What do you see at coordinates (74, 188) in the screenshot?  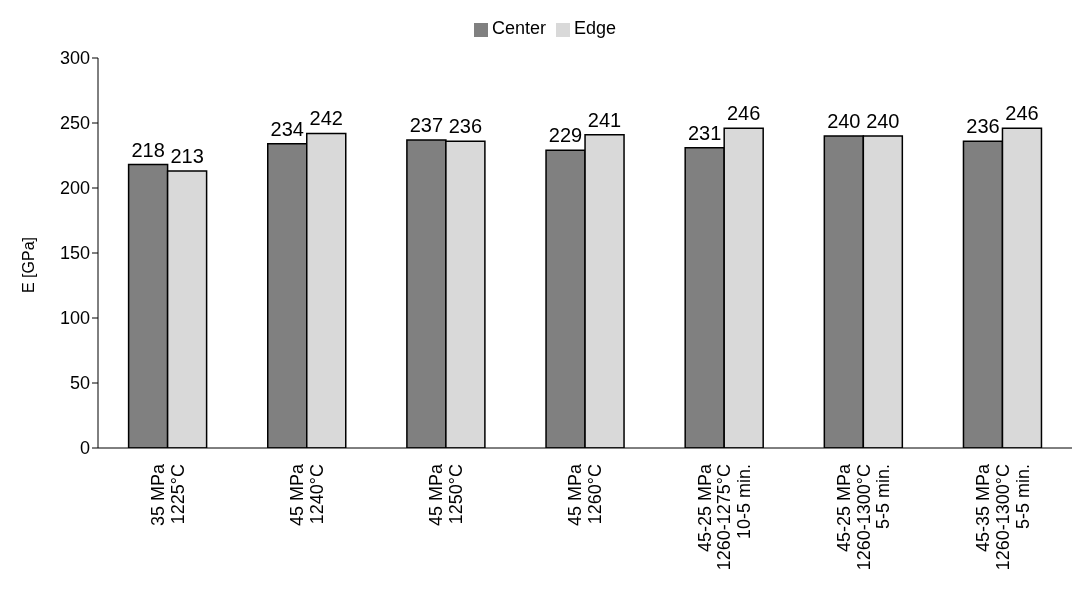 I see `y-tick-label: 200` at bounding box center [74, 188].